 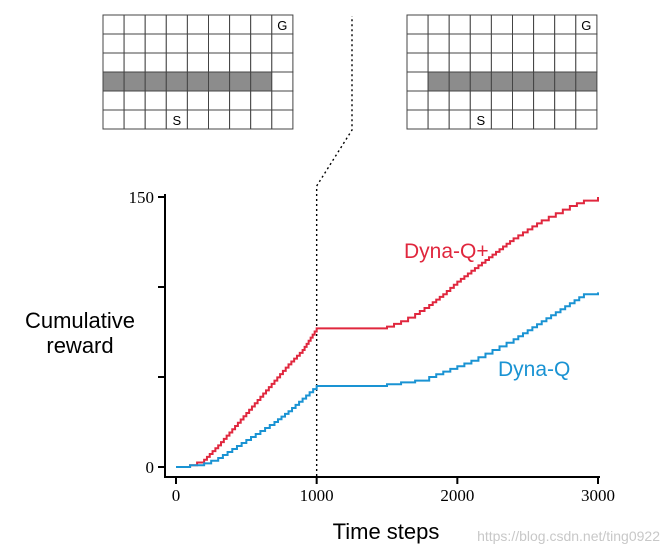 I want to click on maze-start-label: S, so click(x=177, y=120).